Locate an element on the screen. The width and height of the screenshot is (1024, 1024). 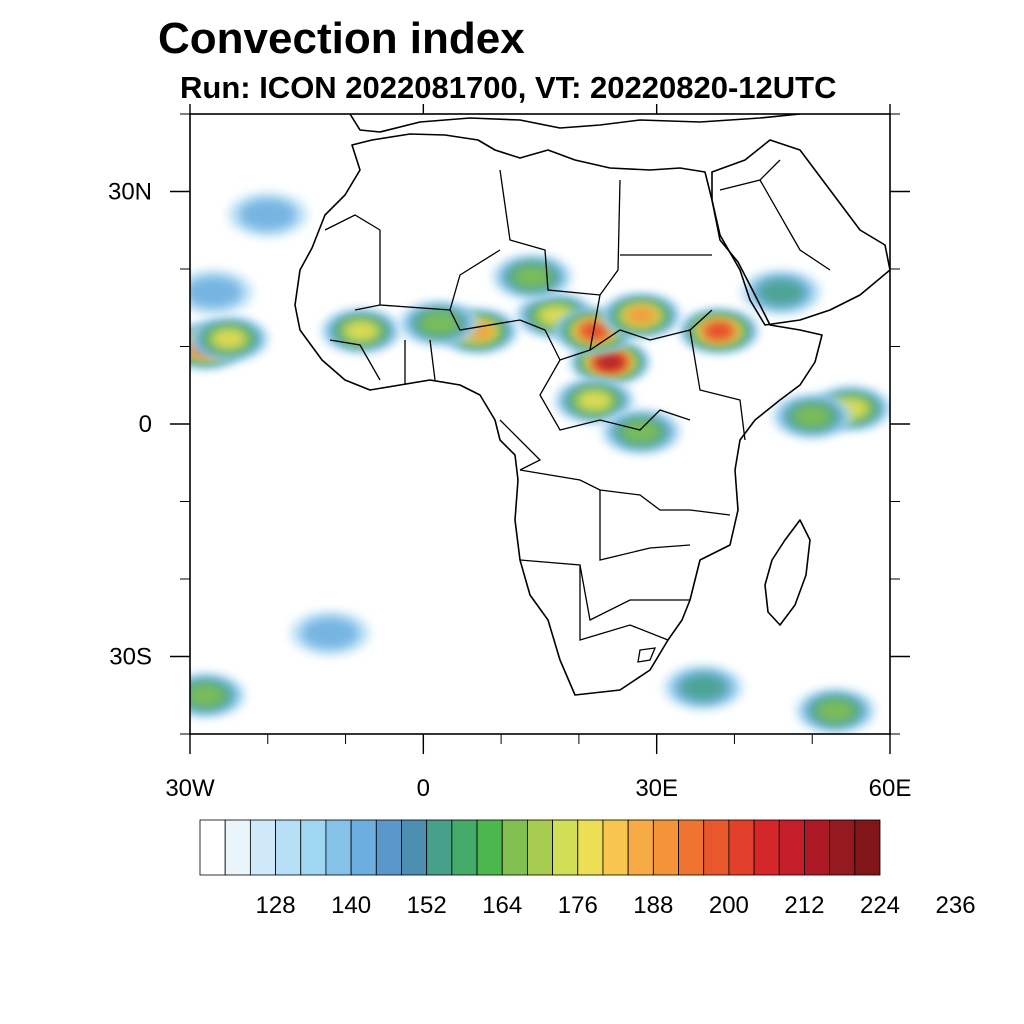
mediterranean-north-coast is located at coordinates (575, 123).